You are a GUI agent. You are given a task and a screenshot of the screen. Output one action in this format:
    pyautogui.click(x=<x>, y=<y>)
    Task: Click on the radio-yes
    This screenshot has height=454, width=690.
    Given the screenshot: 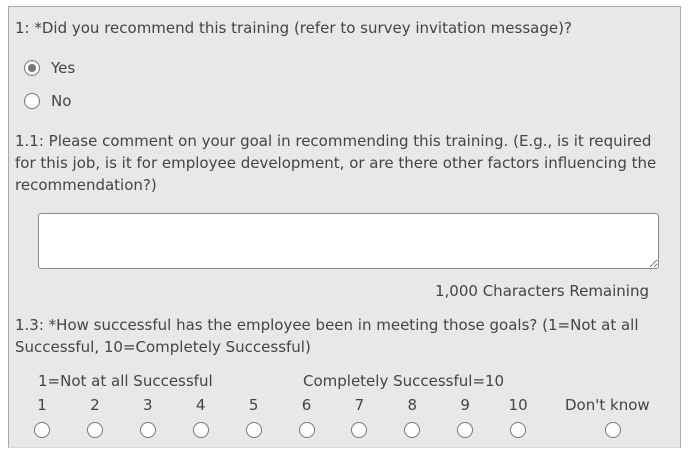 What is the action you would take?
    pyautogui.click(x=32, y=68)
    